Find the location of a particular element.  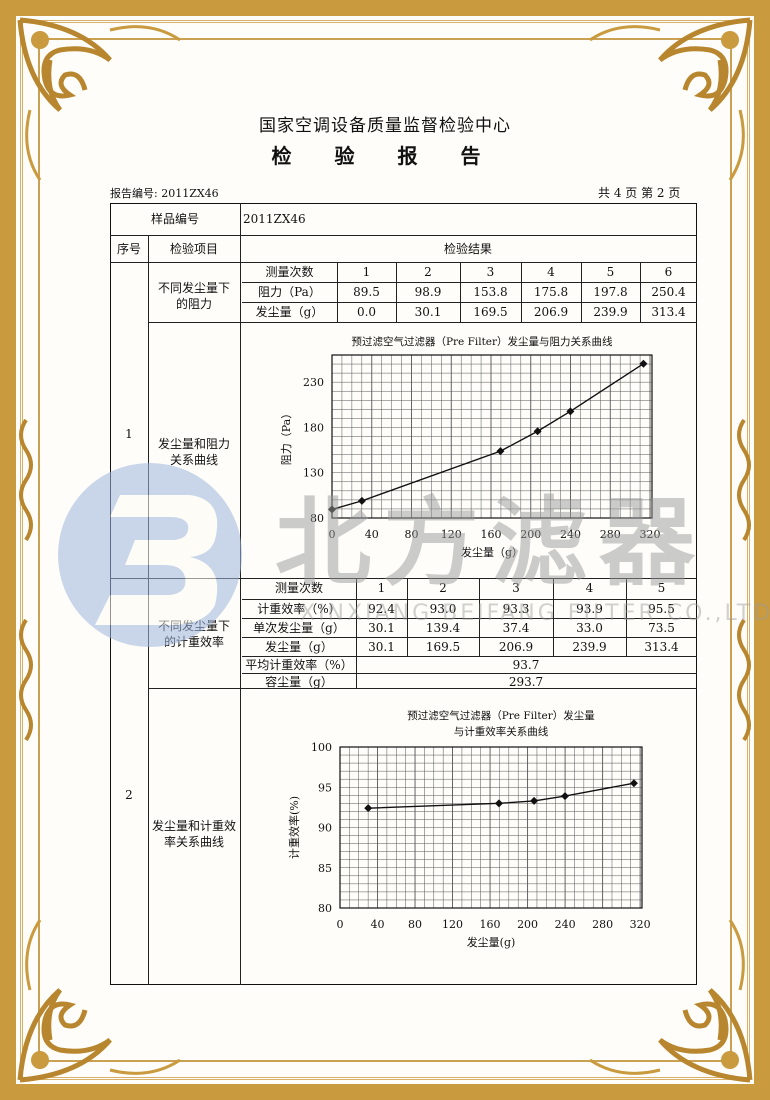

y-tick-label: 80 is located at coordinates (325, 908).